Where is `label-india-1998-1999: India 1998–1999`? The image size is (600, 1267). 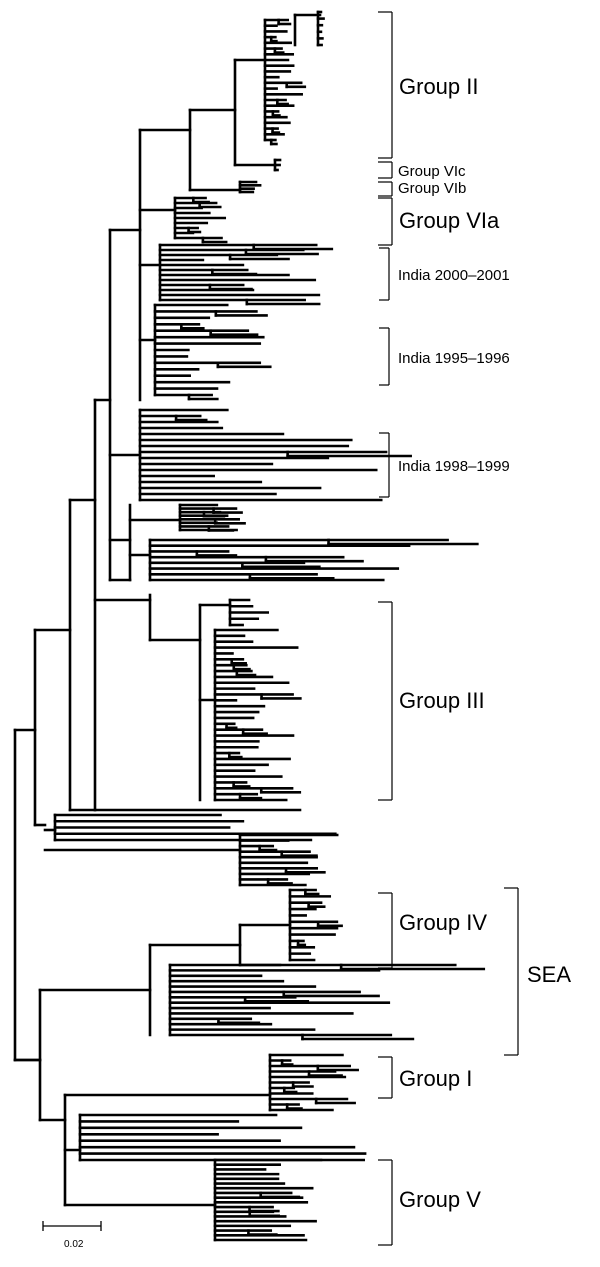
label-india-1998-1999: India 1998–1999 is located at coordinates (454, 466).